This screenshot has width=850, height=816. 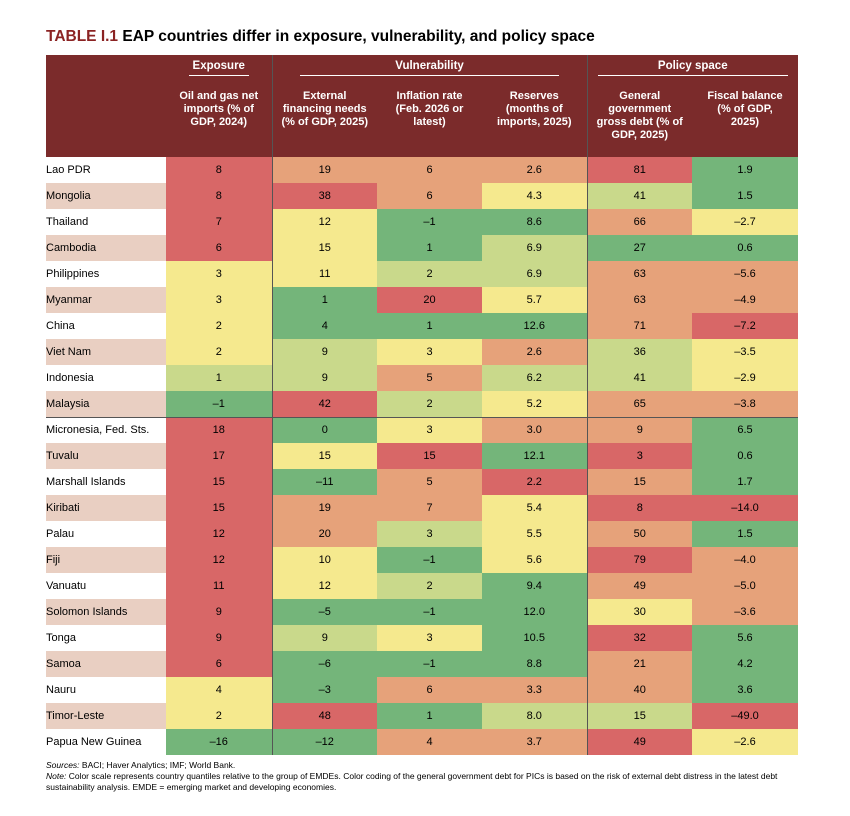 What do you see at coordinates (534, 300) in the screenshot?
I see `cell-reserves: 5.7` at bounding box center [534, 300].